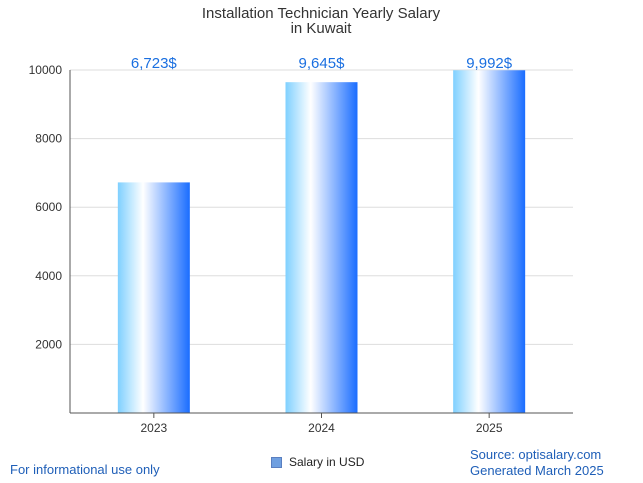 This screenshot has height=483, width=643. What do you see at coordinates (321, 247) in the screenshot?
I see `bar-2024` at bounding box center [321, 247].